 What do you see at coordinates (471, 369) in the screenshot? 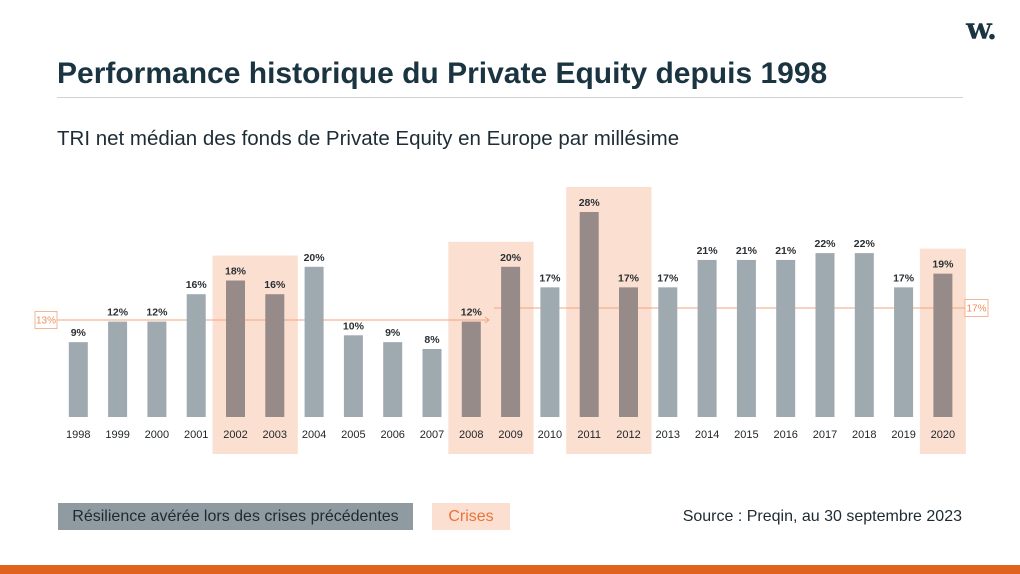
I see `bar-2008` at bounding box center [471, 369].